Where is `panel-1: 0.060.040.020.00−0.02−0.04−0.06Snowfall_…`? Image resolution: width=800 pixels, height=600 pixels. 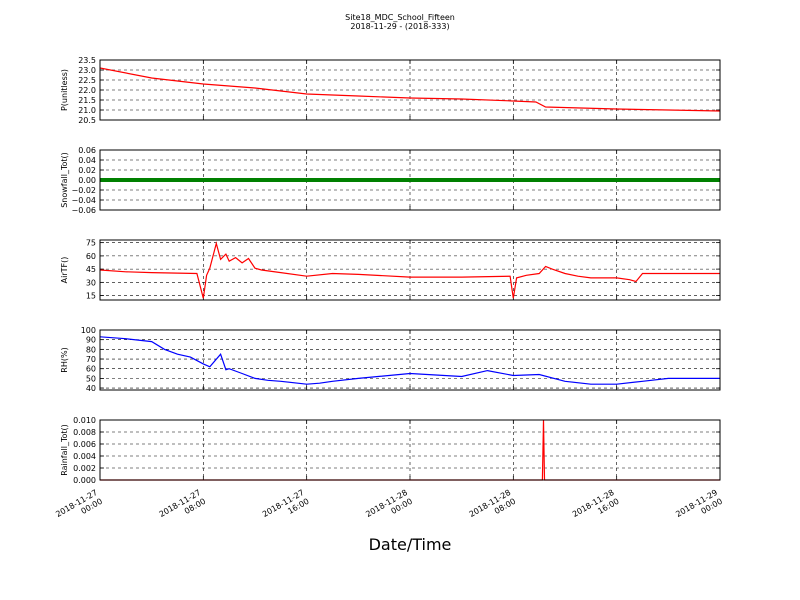
panel-1: 0.060.040.020.00−0.02−0.04−0.06Snowfall_… is located at coordinates (390, 180).